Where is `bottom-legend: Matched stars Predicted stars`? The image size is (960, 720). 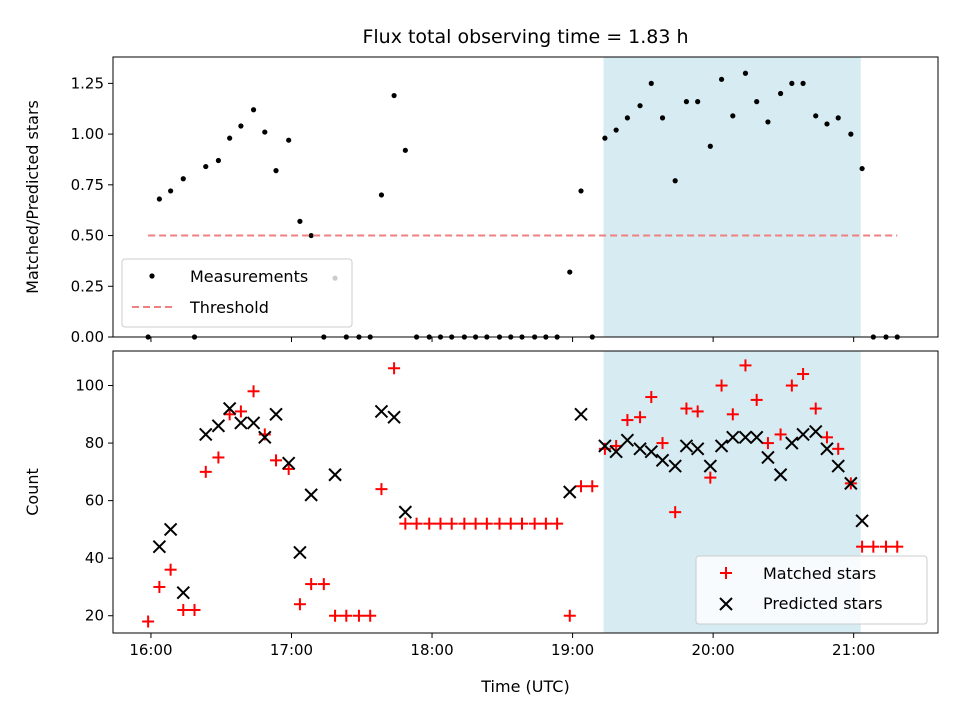 bottom-legend: Matched stars Predicted stars is located at coordinates (811, 590).